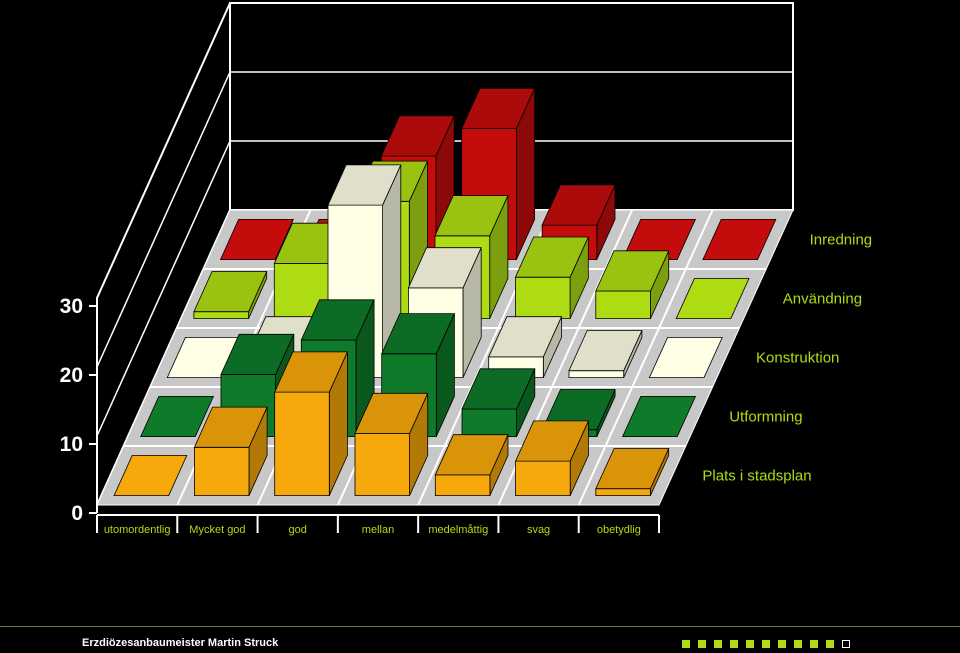 The width and height of the screenshot is (960, 653). Describe the element at coordinates (180, 643) in the screenshot. I see `footer-credit: Erzdiözesanbaumeister Martin Struck` at that location.